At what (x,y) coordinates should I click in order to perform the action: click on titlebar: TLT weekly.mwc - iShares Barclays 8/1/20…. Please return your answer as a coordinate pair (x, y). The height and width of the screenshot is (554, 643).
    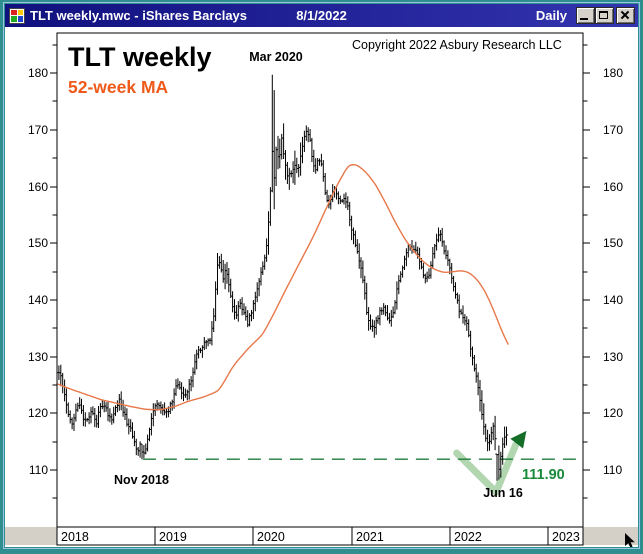
    Looking at the image, I should click on (321, 15).